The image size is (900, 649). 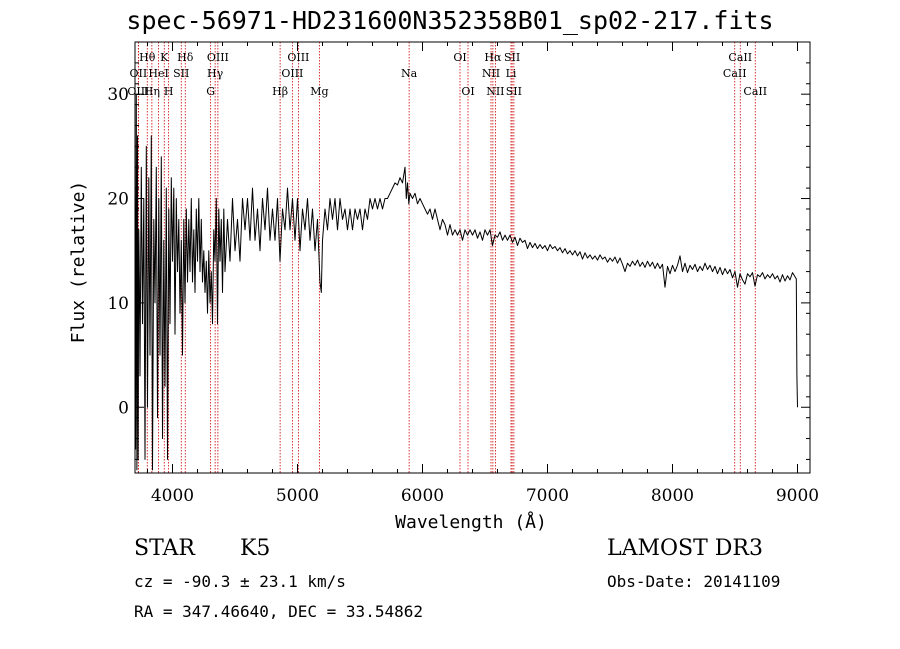 I want to click on line-marker-label: Hη, so click(x=152, y=91).